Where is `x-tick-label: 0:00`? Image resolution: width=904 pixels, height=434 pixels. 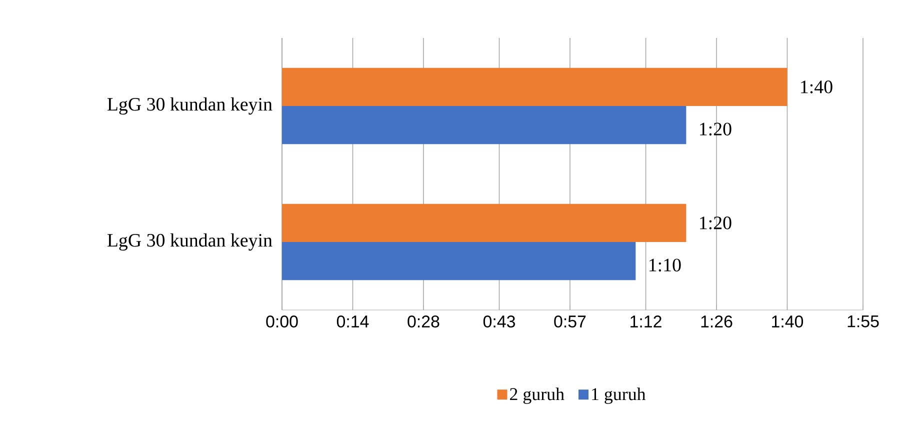
x-tick-label: 0:00 is located at coordinates (282, 322).